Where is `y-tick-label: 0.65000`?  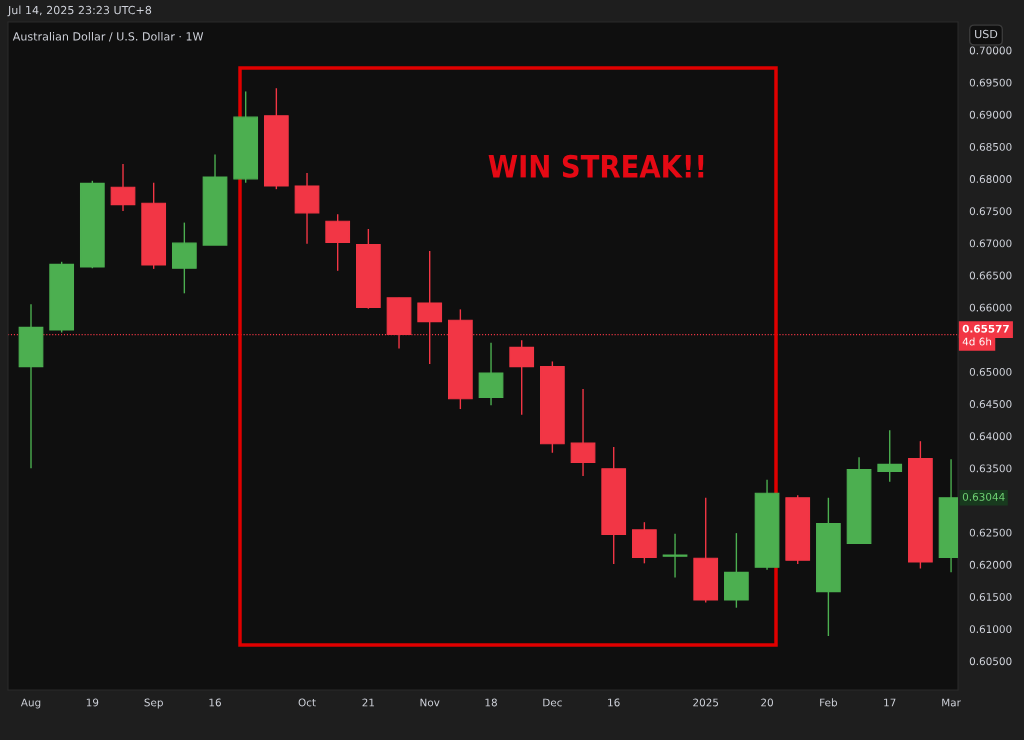
y-tick-label: 0.65000 is located at coordinates (990, 371).